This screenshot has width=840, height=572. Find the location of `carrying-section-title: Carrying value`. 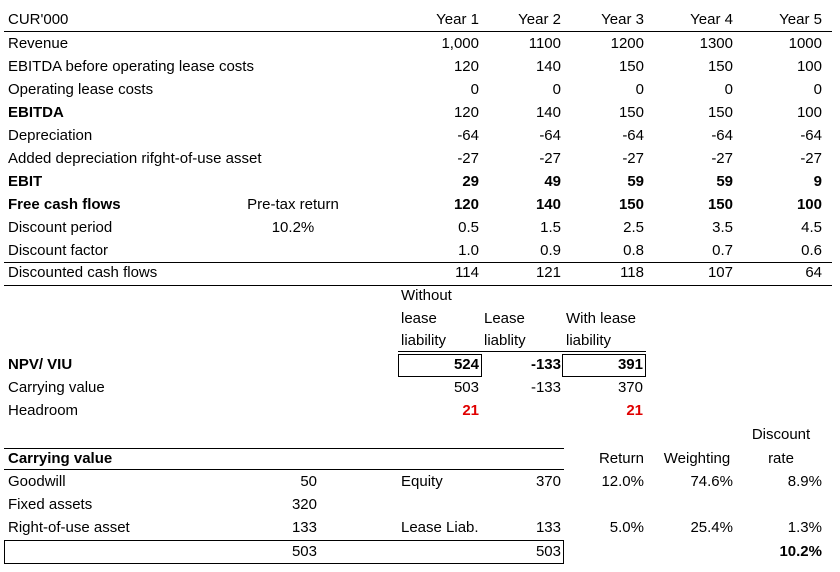

carrying-section-title: Carrying value is located at coordinates (60, 458).